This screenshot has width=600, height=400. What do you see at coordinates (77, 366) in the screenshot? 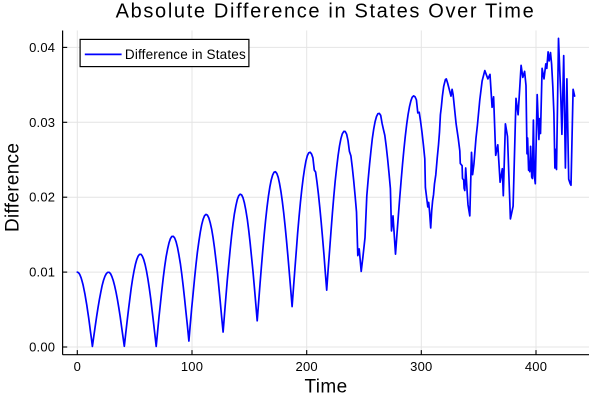
I see `svg-text: 0` at bounding box center [77, 366].